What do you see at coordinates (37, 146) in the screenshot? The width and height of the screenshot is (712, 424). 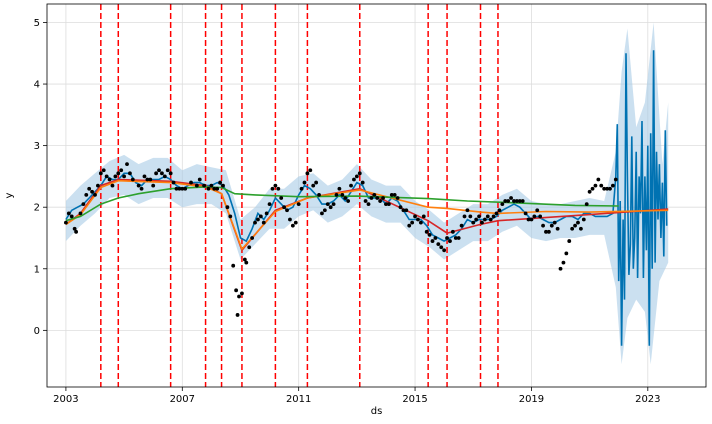 I see `y-tick-label: 3` at bounding box center [37, 146].